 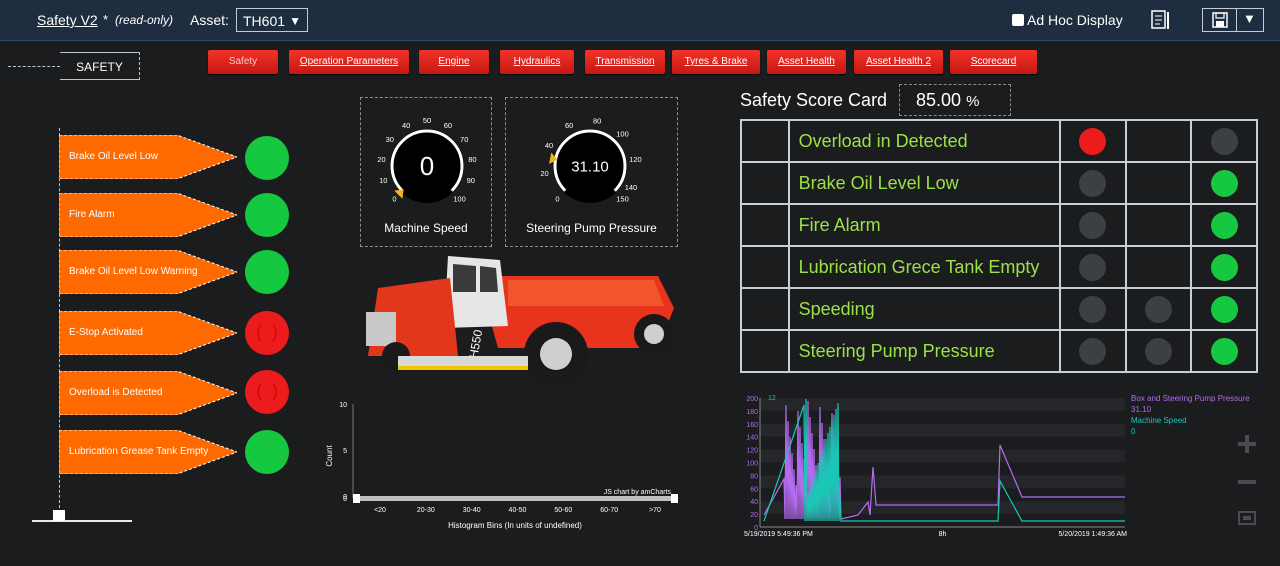 I want to click on save-icon, so click(x=1220, y=20).